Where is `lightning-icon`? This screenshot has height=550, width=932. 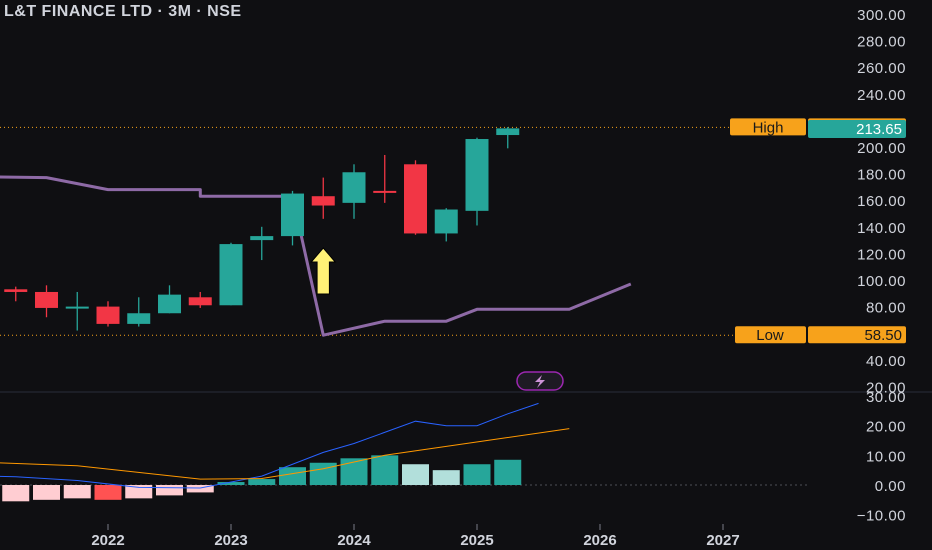
lightning-icon is located at coordinates (540, 381).